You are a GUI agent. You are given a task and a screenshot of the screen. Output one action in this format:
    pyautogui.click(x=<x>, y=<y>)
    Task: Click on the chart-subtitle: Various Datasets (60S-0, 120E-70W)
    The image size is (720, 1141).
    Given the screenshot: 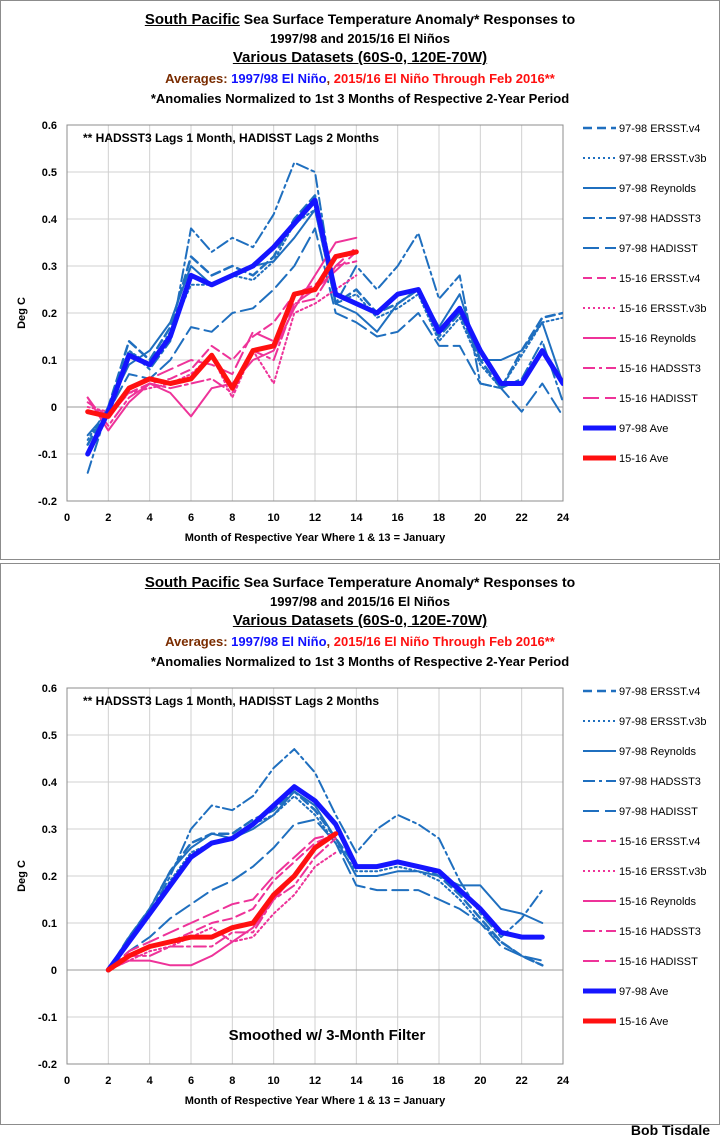 What is the action you would take?
    pyautogui.click(x=360, y=57)
    